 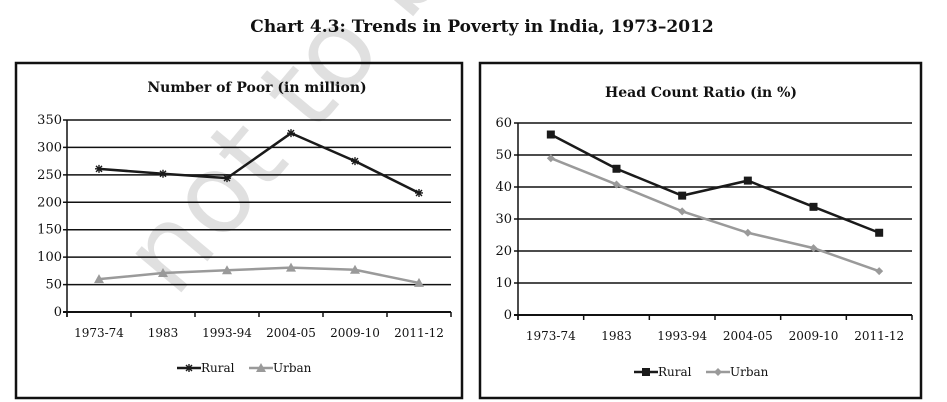 What do you see at coordinates (503, 219) in the screenshot?
I see `y-tick-label: 30` at bounding box center [503, 219].